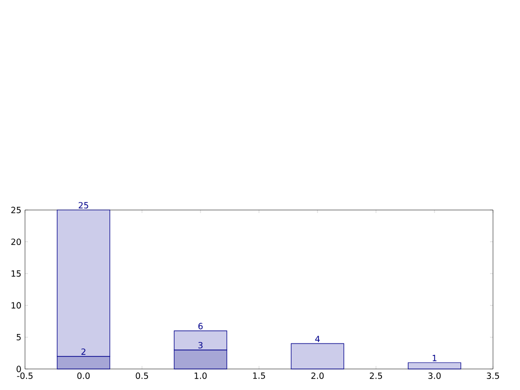 The height and width of the screenshot is (390, 520). Describe the element at coordinates (434, 375) in the screenshot. I see `x-tick-label: 3.0` at that location.